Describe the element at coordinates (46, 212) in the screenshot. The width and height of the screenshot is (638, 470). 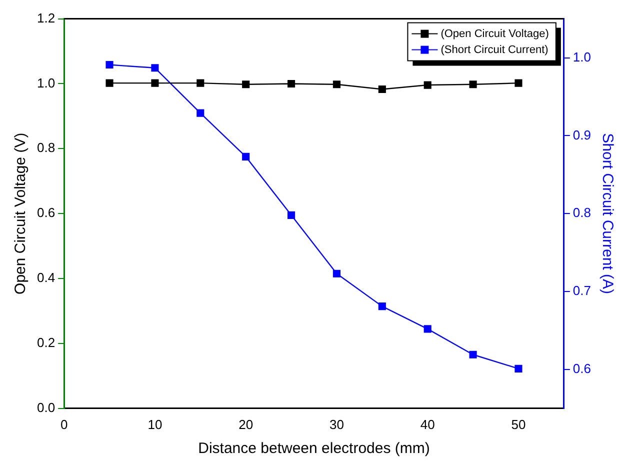
I see `y-tick-label: 0.6` at that location.